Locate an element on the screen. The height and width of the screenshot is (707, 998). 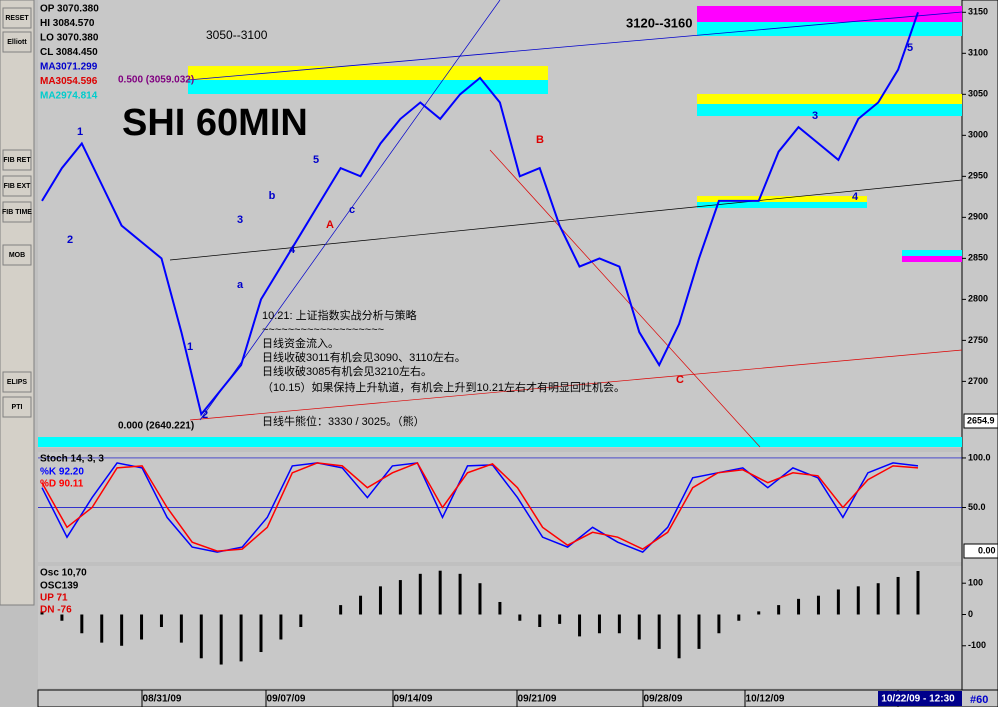
y-tick-label: 3150 is located at coordinates (978, 12).